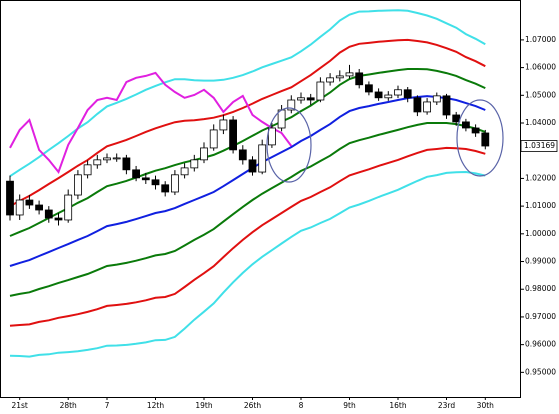 This screenshot has height=414, width=559. Describe the element at coordinates (540, 67) in the screenshot. I see `y-tick-label: 1.06000` at that location.